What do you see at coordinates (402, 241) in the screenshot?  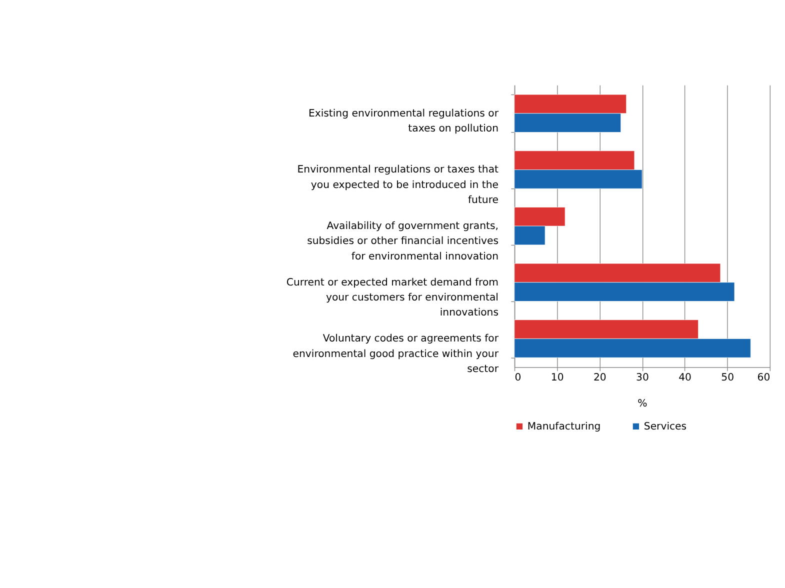 I see `y-tick-label: Availability of government grants, subsidies or other financial incentives for environmental innovation` at bounding box center [402, 241].